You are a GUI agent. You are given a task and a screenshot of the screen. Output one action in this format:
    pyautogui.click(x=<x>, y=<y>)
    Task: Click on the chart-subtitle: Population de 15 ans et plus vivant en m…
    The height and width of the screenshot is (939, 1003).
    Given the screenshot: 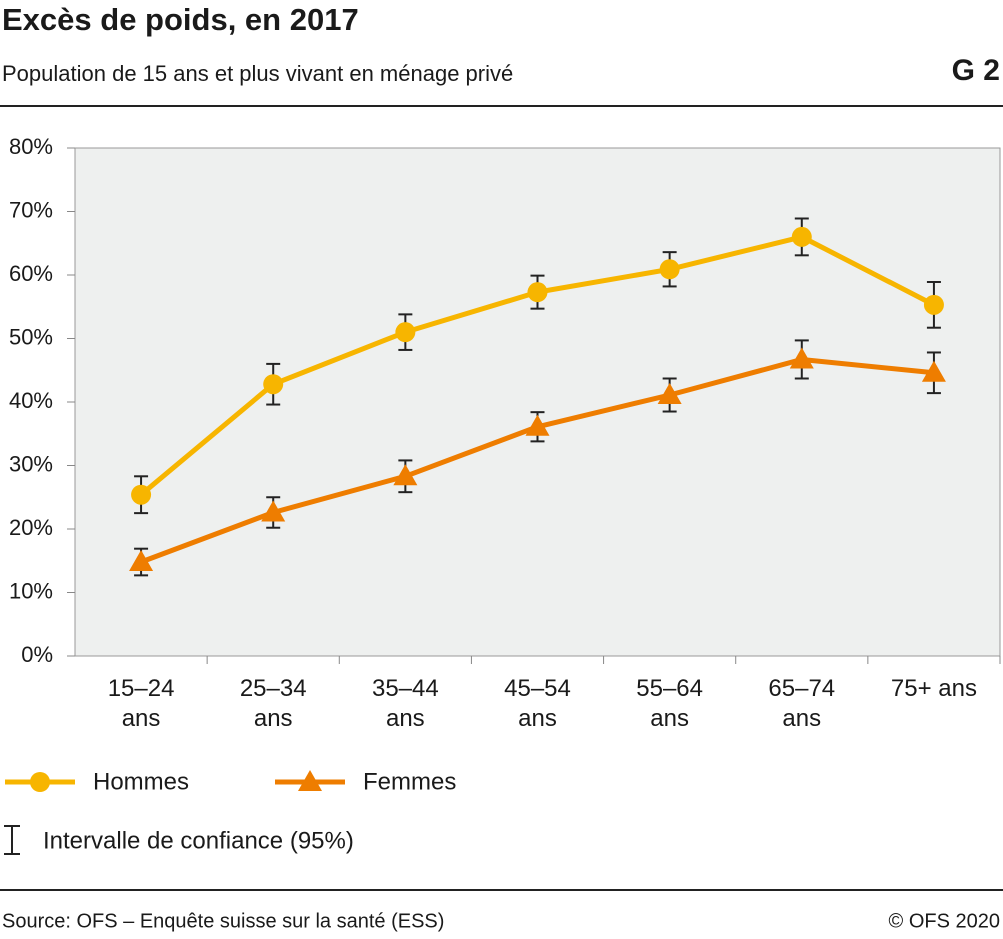 What is the action you would take?
    pyautogui.click(x=257, y=73)
    